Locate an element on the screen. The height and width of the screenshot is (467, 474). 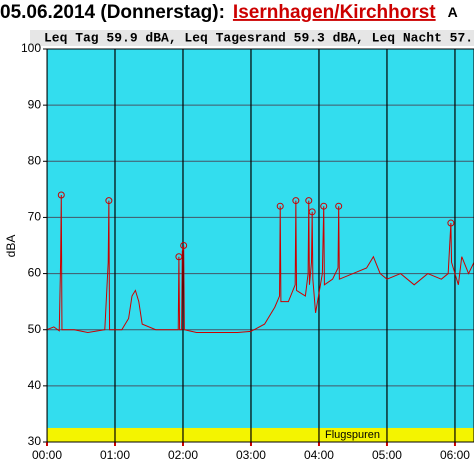
x-tick-label: 02:00 is located at coordinates (183, 455).